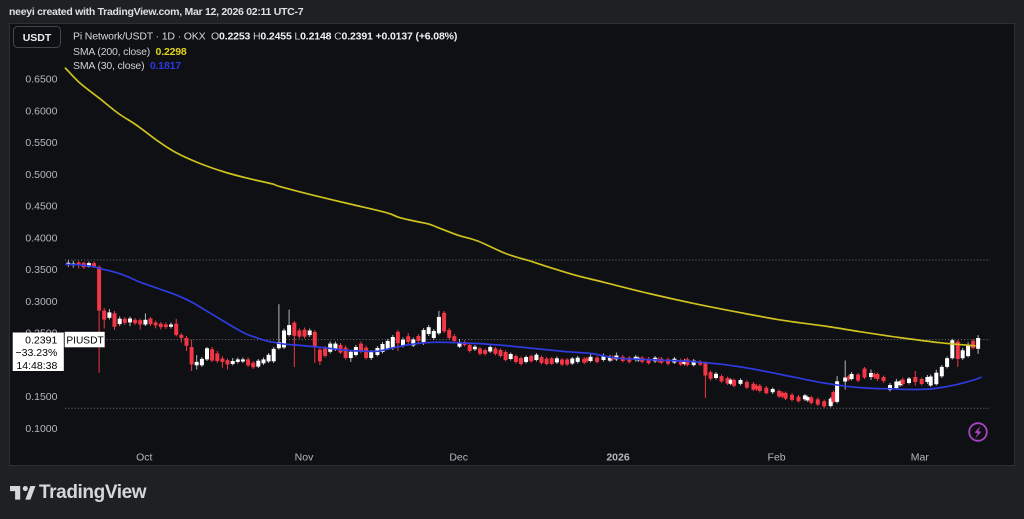 The width and height of the screenshot is (1024, 519). I want to click on svg-text: 0.5500, so click(41, 143).